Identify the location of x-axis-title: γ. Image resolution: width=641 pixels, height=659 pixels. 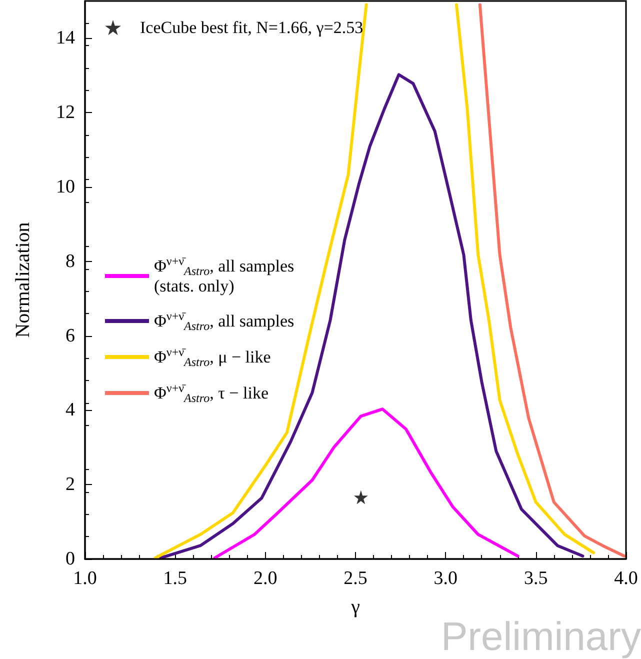
(355, 607).